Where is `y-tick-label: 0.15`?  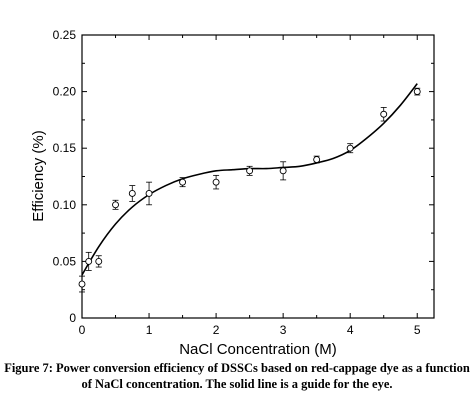 y-tick-label: 0.15 is located at coordinates (65, 148).